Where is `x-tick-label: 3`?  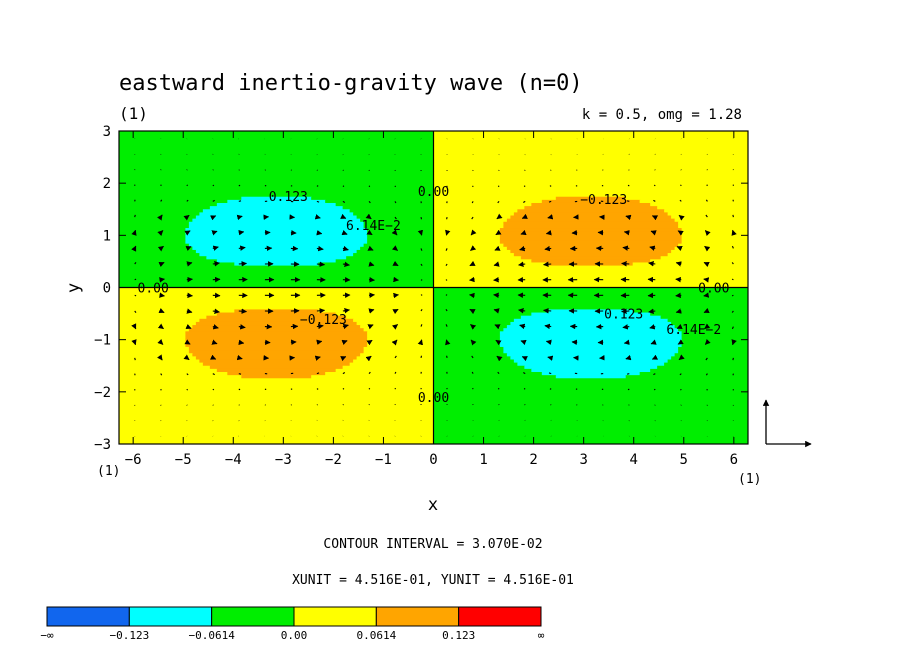
x-tick-label: 3 is located at coordinates (583, 460).